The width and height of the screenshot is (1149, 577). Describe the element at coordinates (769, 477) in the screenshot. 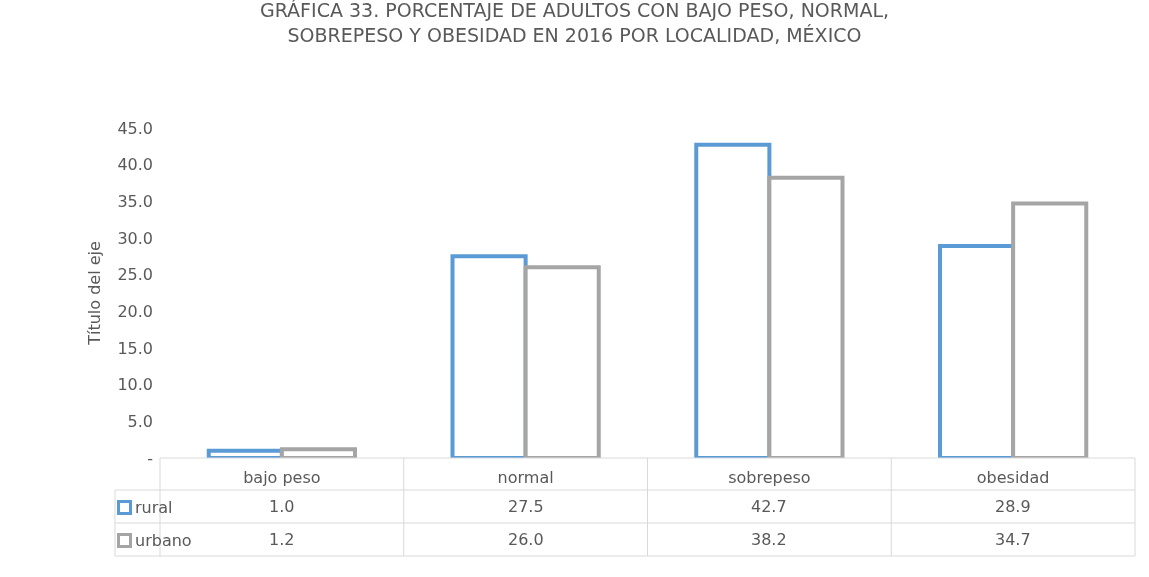

I see `x-tick-label: sobrepeso` at that location.